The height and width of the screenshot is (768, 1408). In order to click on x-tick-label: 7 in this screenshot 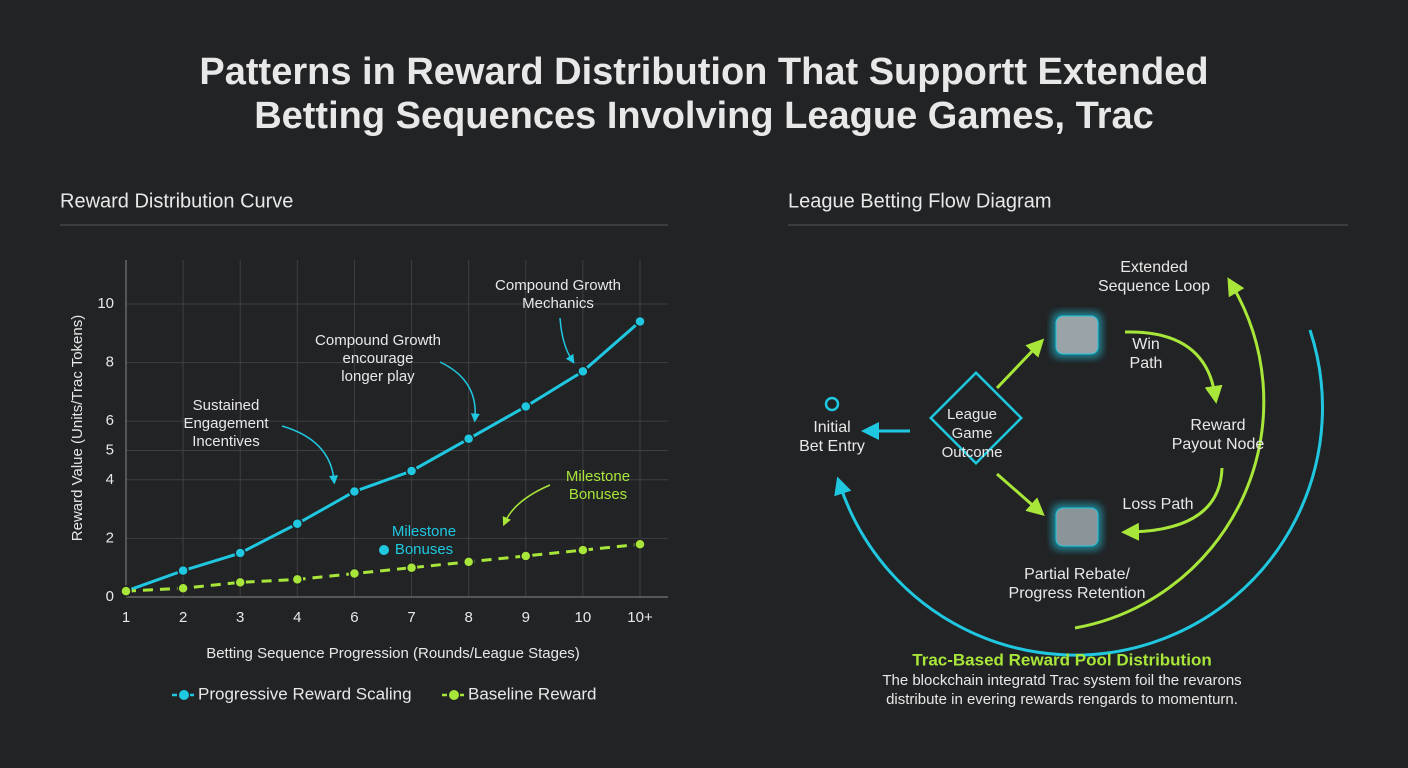, I will do `click(411, 617)`.